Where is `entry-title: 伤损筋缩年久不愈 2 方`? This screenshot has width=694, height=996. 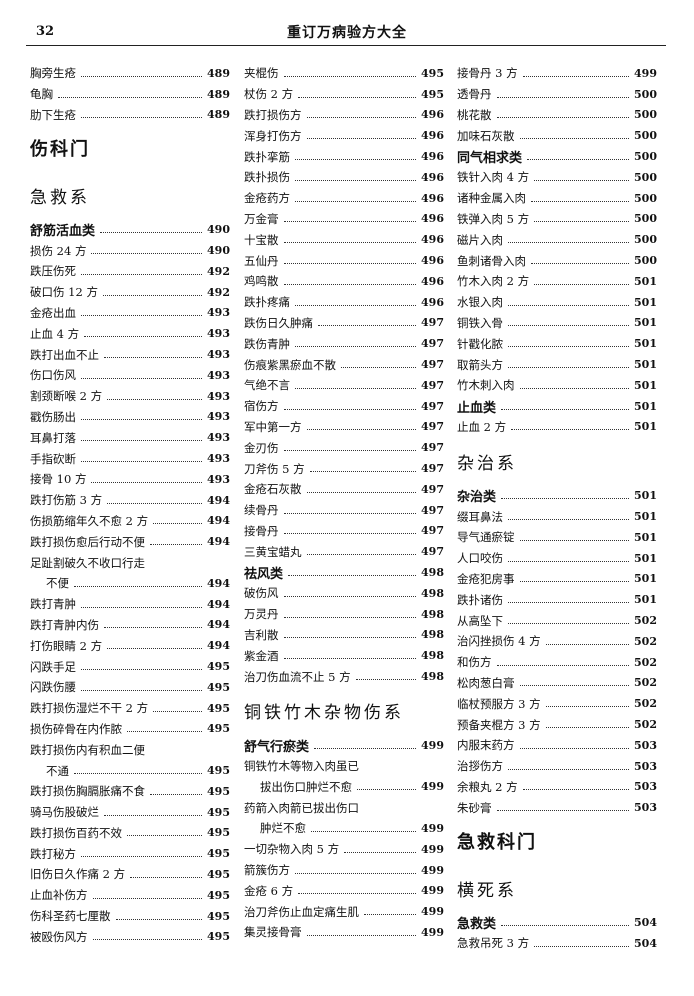 entry-title: 伤损筋缩年久不愈 2 方 is located at coordinates (89, 520).